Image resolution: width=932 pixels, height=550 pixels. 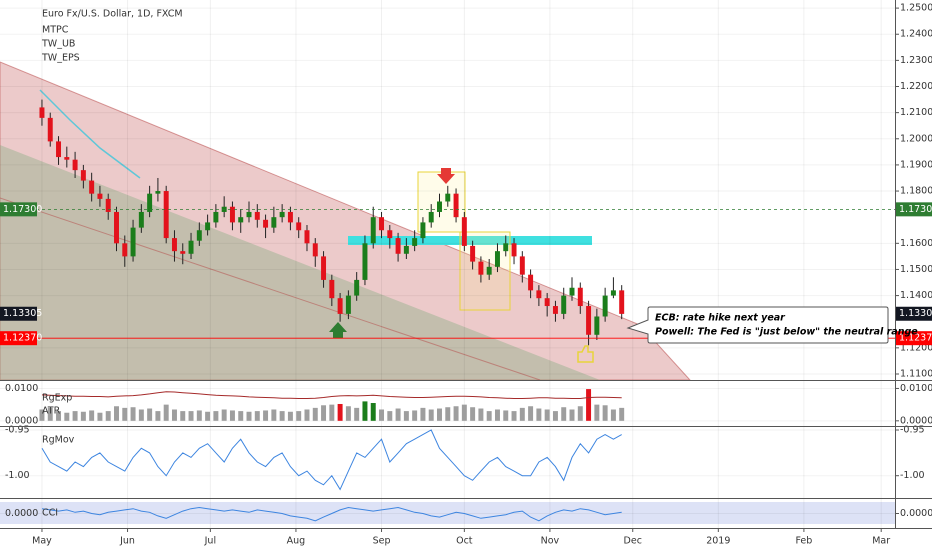 I want to click on y-tick-label: 1.23000, so click(x=916, y=60).